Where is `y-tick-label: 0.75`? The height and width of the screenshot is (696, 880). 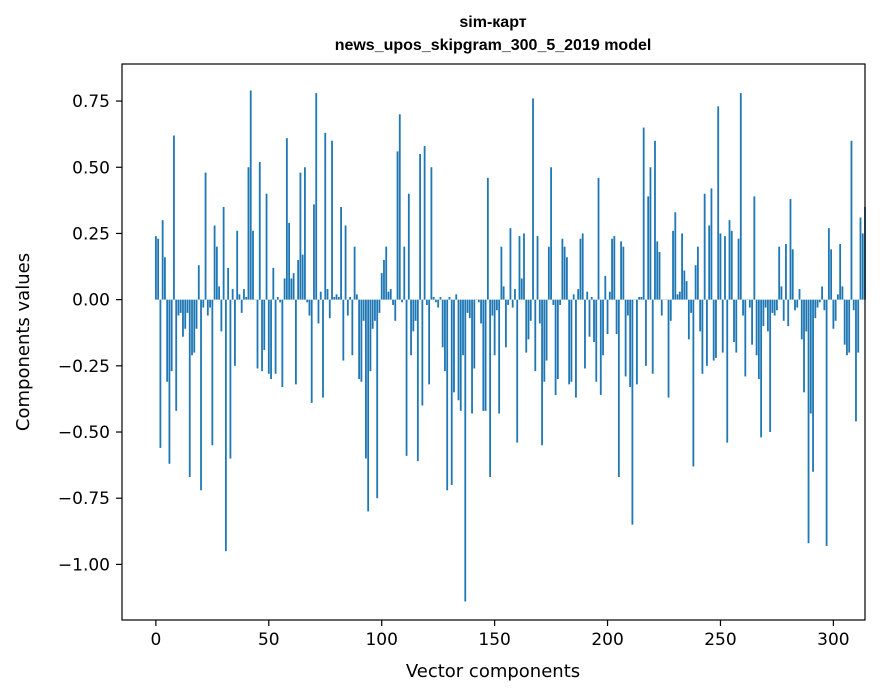 y-tick-label: 0.75 is located at coordinates (91, 102).